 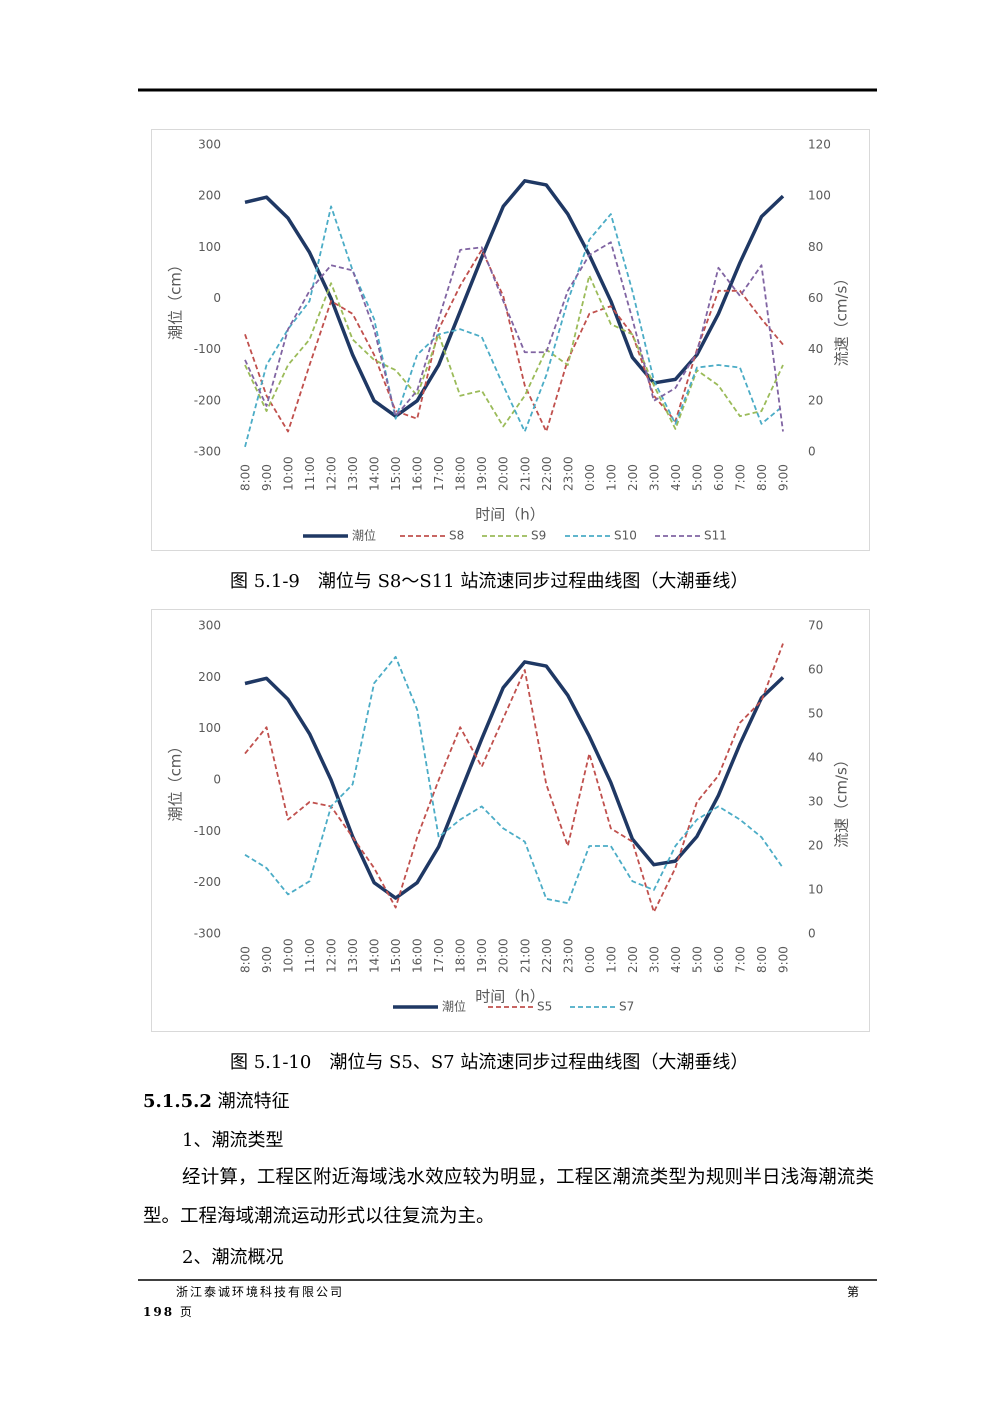 What do you see at coordinates (715, 536) in the screenshot?
I see `legend-label: S11` at bounding box center [715, 536].